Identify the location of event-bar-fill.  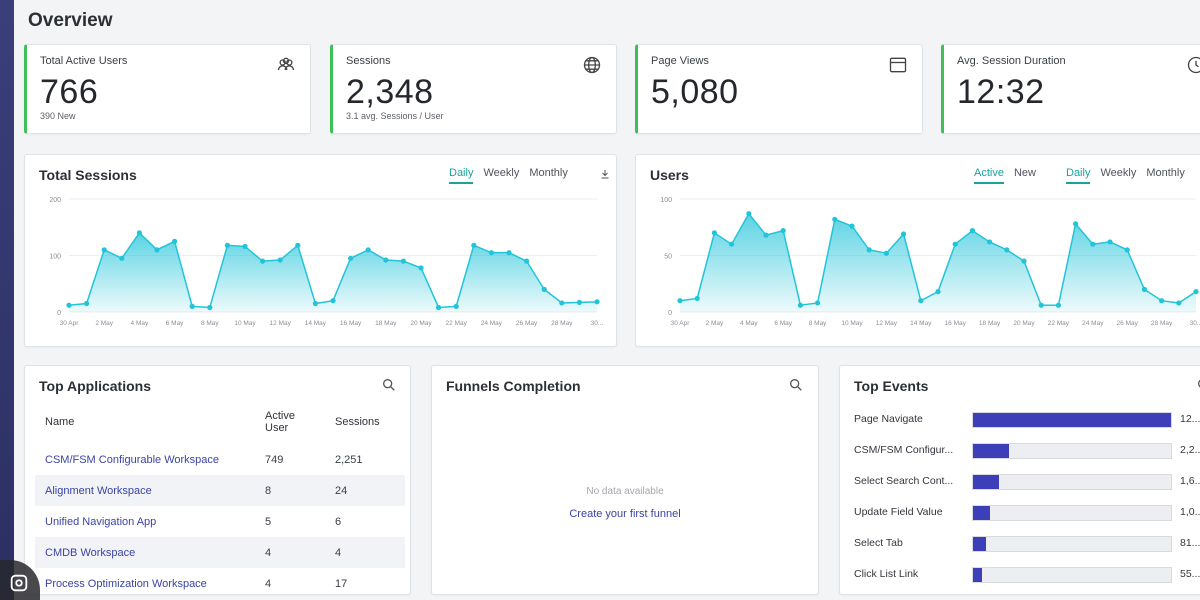
(986, 482).